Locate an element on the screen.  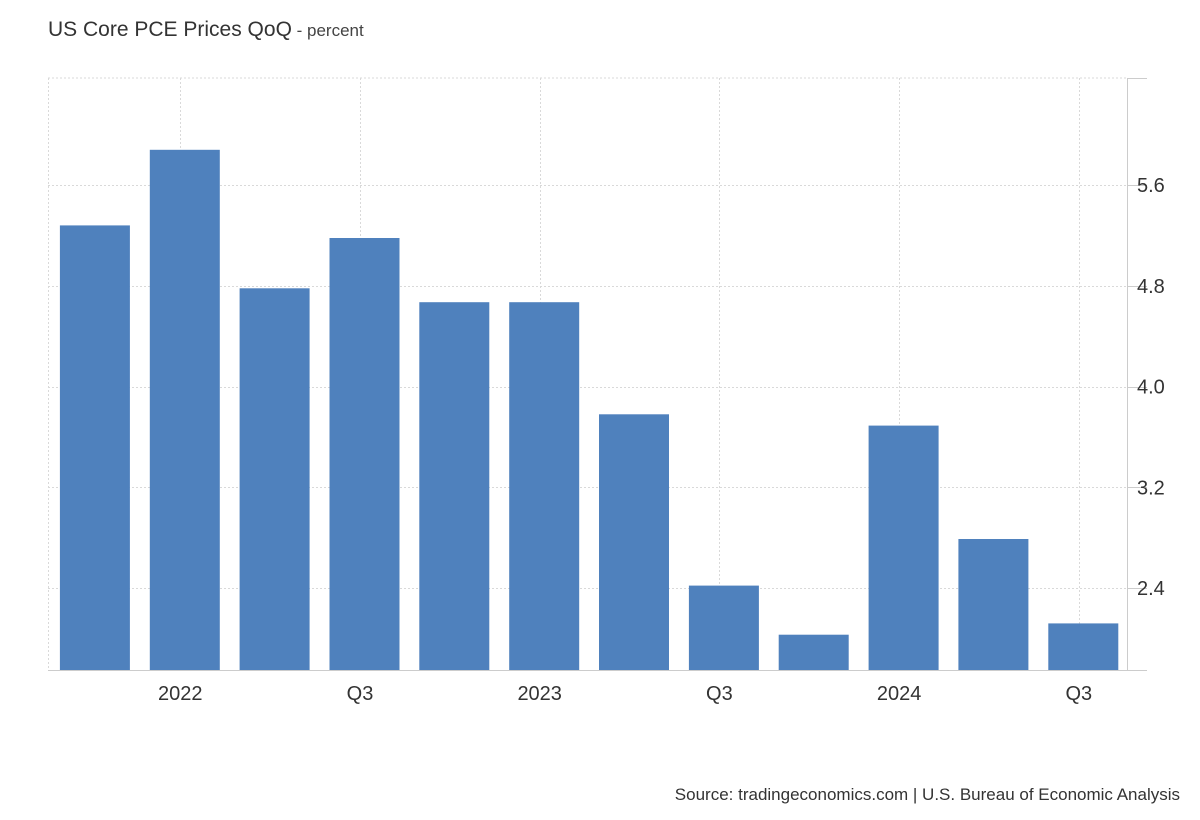
y-tick-label-2: 4.0 is located at coordinates (1151, 388).